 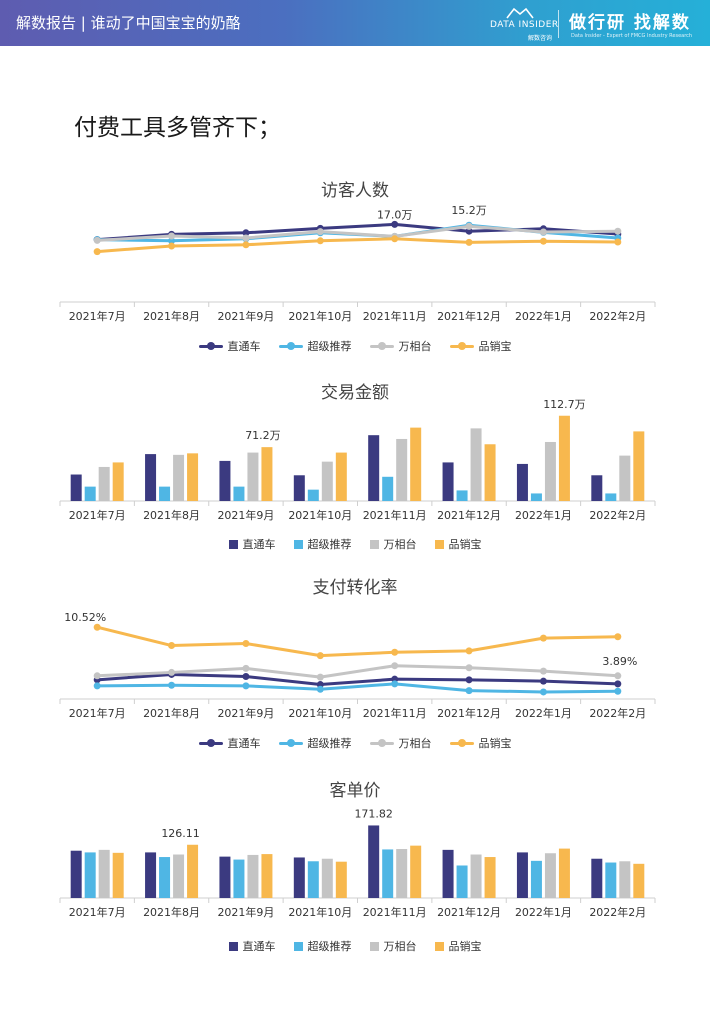 I want to click on x-tick-label: 2021年11月, so click(x=395, y=316).